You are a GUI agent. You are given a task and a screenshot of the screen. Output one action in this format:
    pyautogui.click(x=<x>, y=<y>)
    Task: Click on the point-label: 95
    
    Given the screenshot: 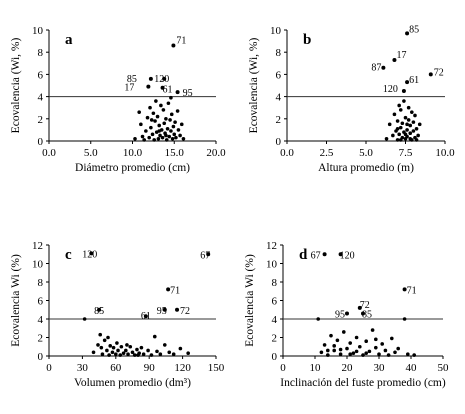 What is the action you would take?
    pyautogui.click(x=340, y=314)
    